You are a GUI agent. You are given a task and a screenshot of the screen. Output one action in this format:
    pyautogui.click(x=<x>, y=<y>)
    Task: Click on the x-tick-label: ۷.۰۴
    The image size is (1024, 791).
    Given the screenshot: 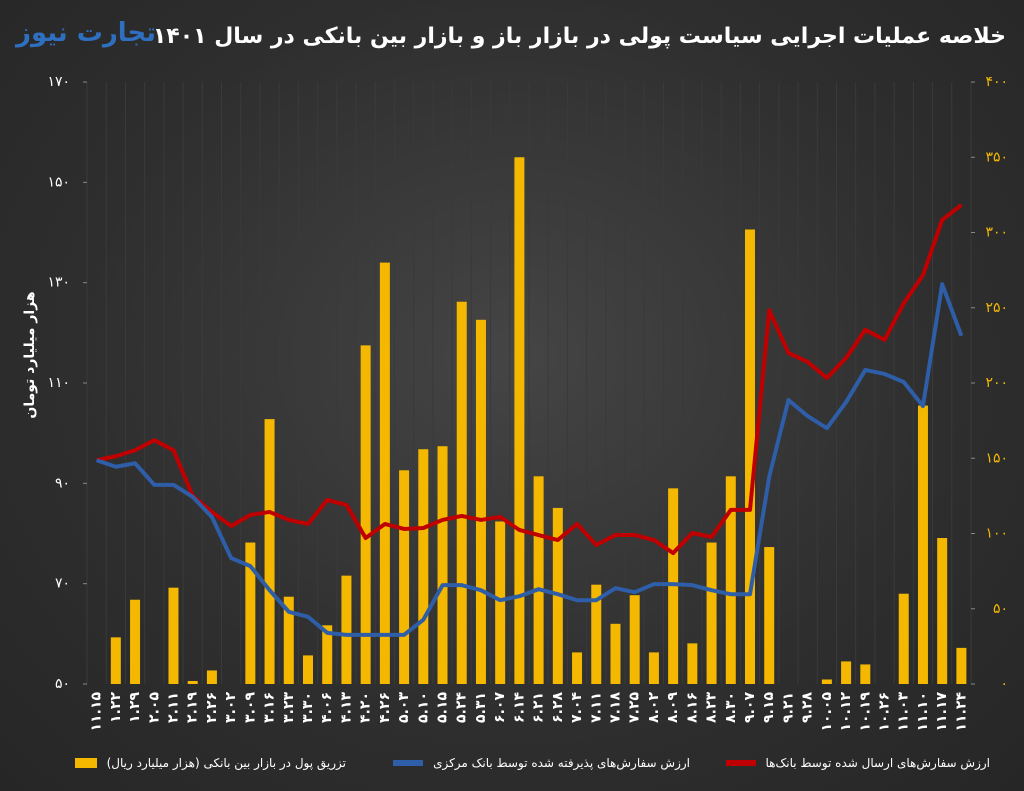 What is the action you would take?
    pyautogui.click(x=577, y=707)
    